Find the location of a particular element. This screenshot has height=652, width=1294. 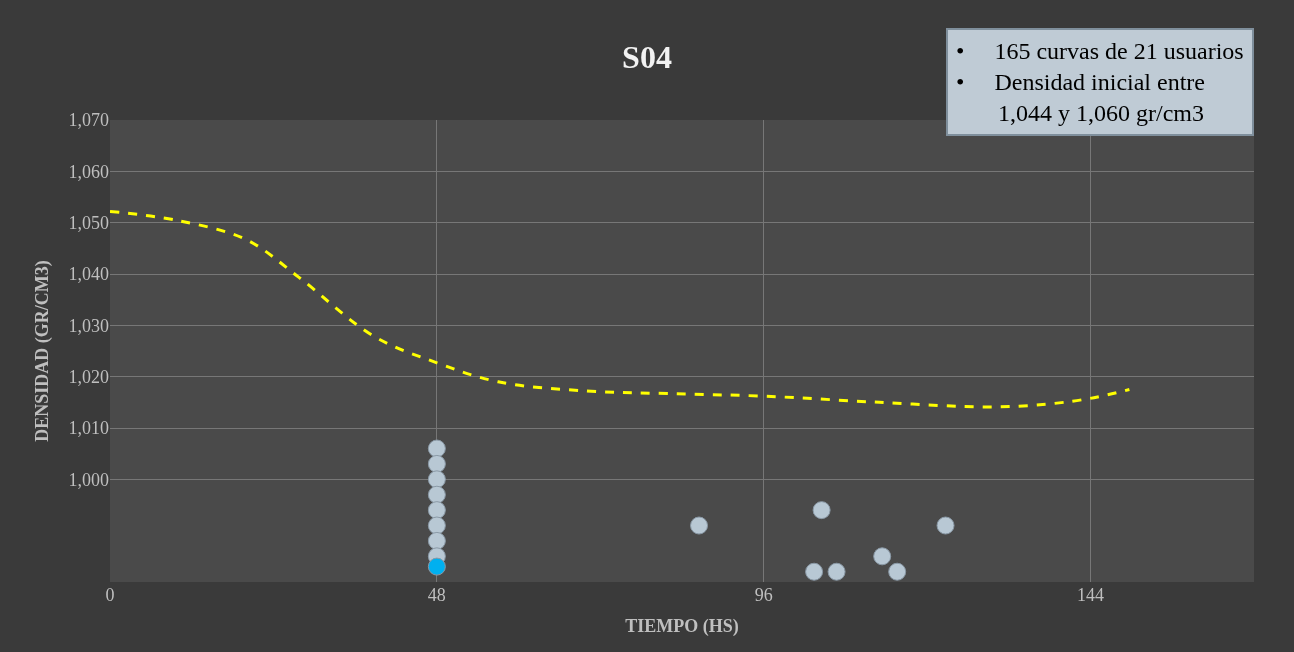

annotation: • 165 curvas de 21 usuarios • Densidad inicial entre 1,044 y 1,060 gr/cm3 is located at coordinates (1100, 82).